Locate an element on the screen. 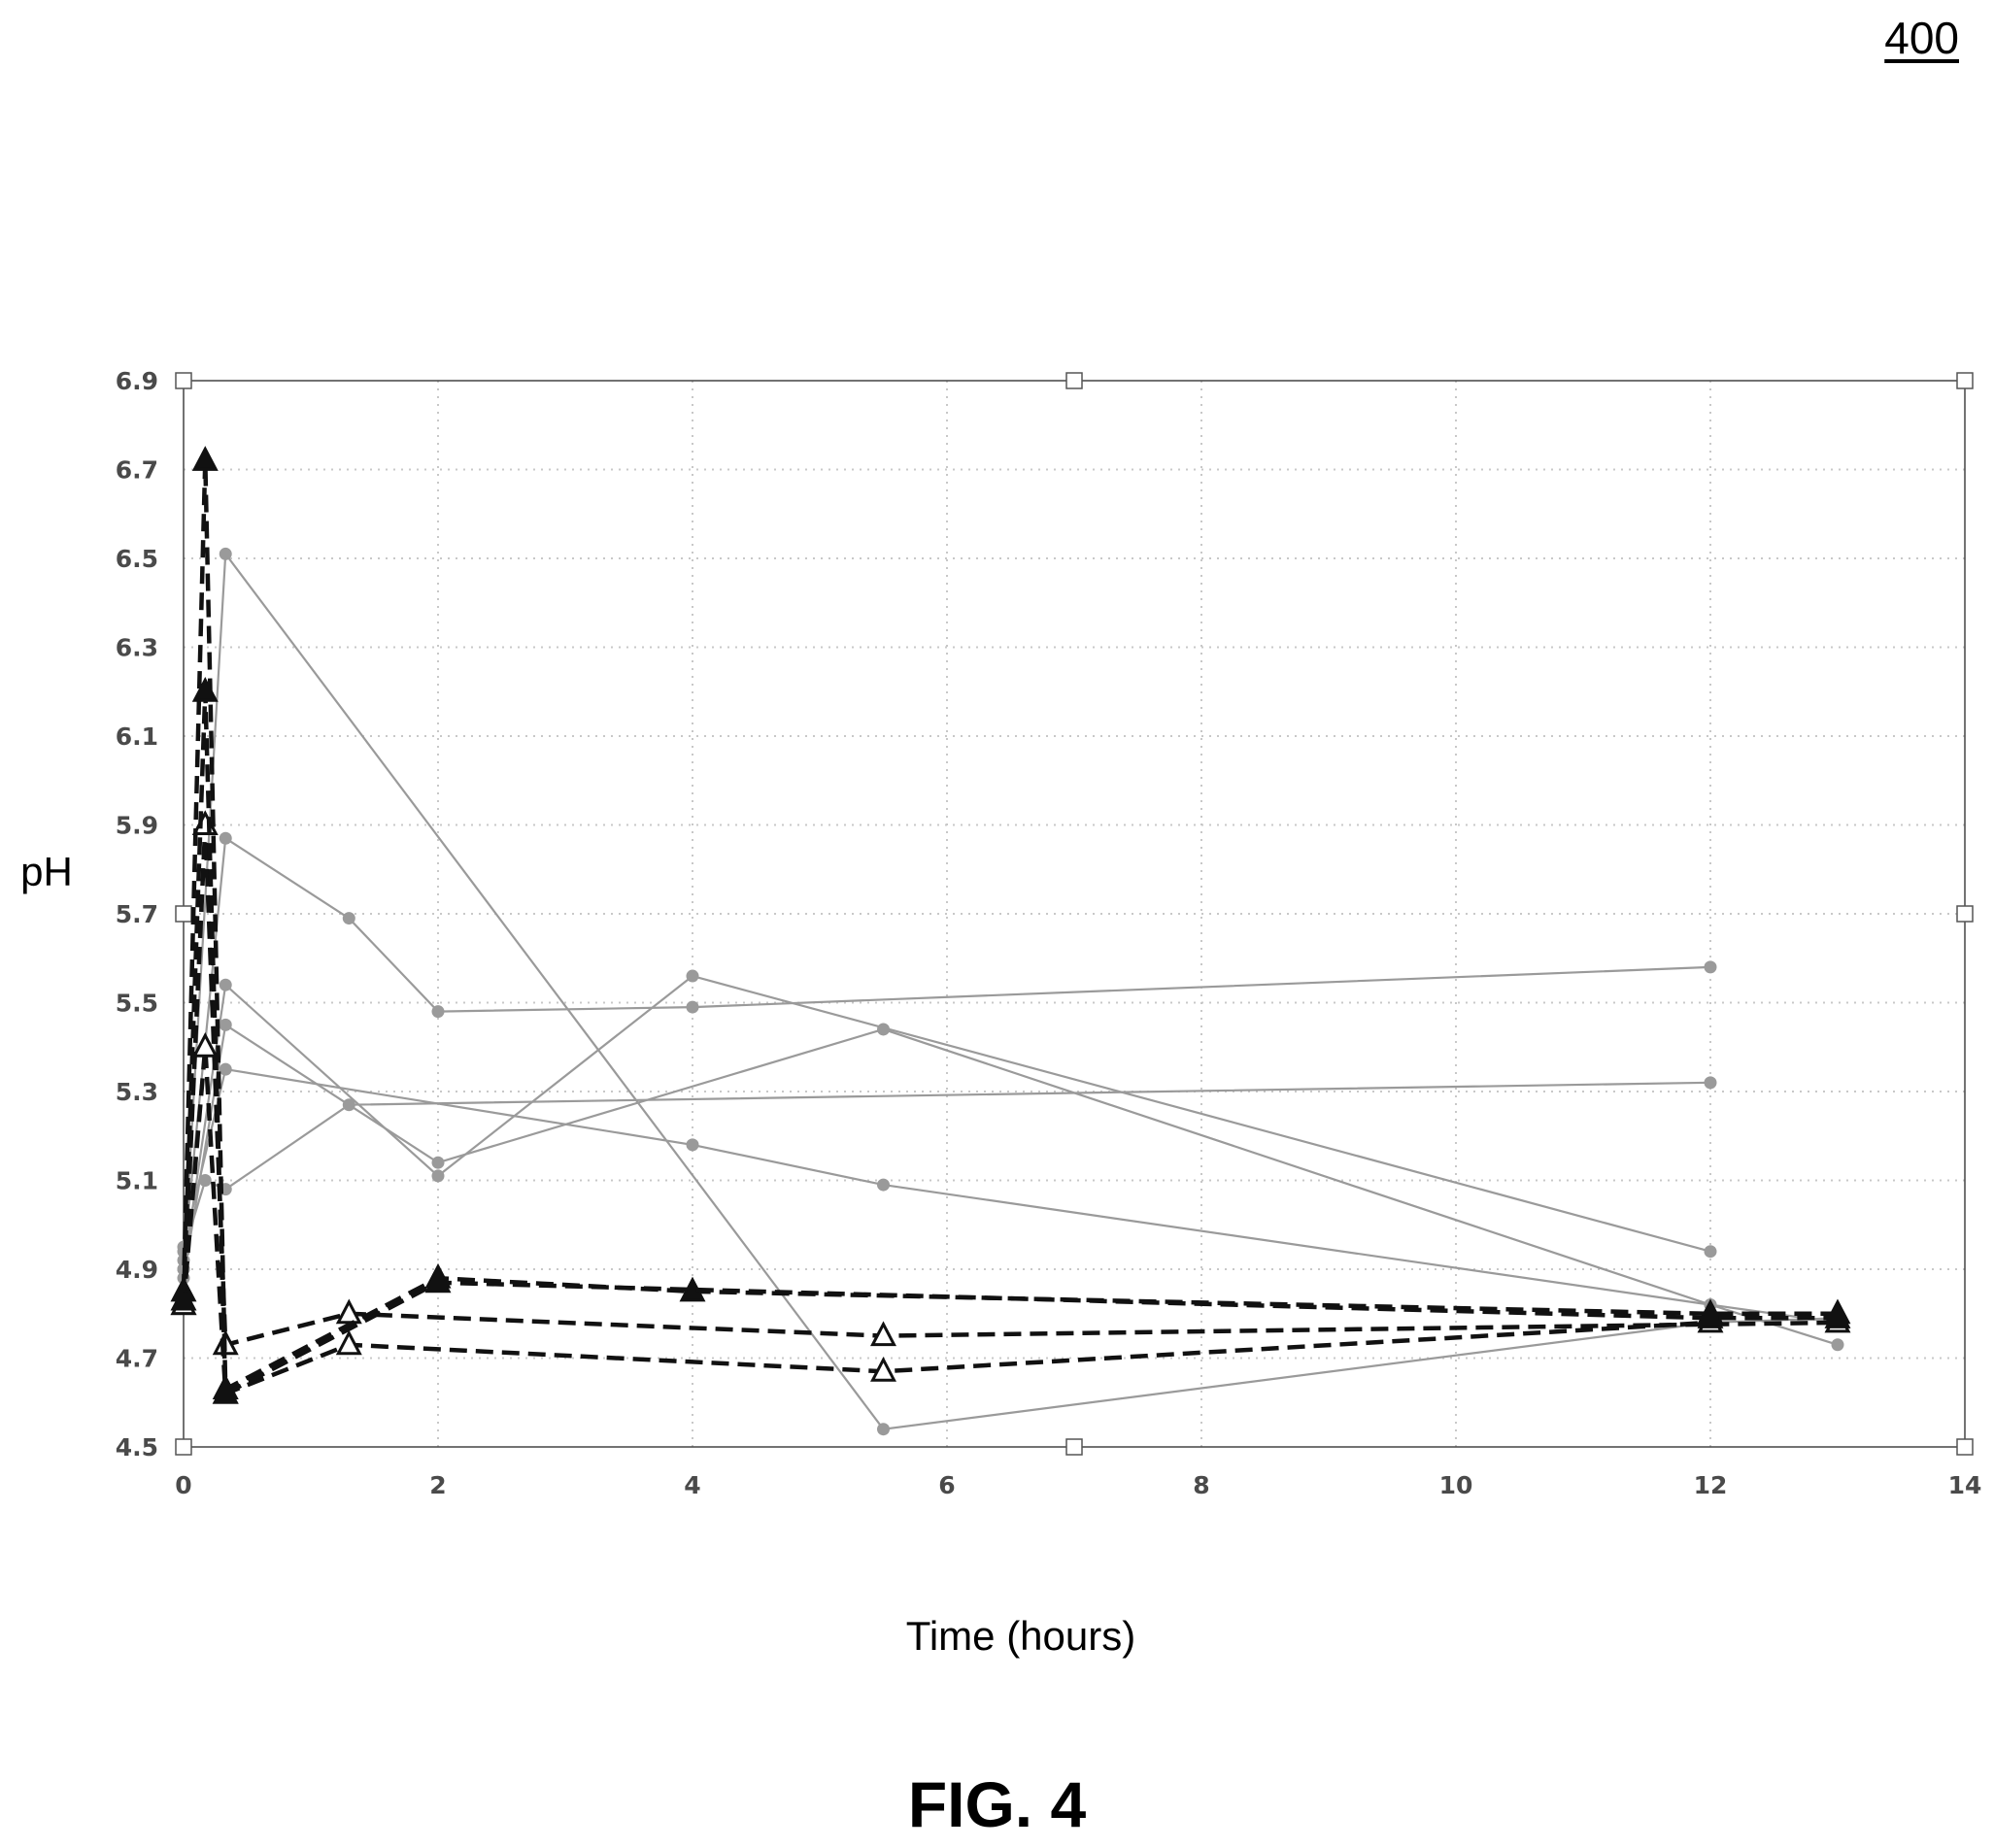  y-tick-label: 6.1 is located at coordinates (137, 736).